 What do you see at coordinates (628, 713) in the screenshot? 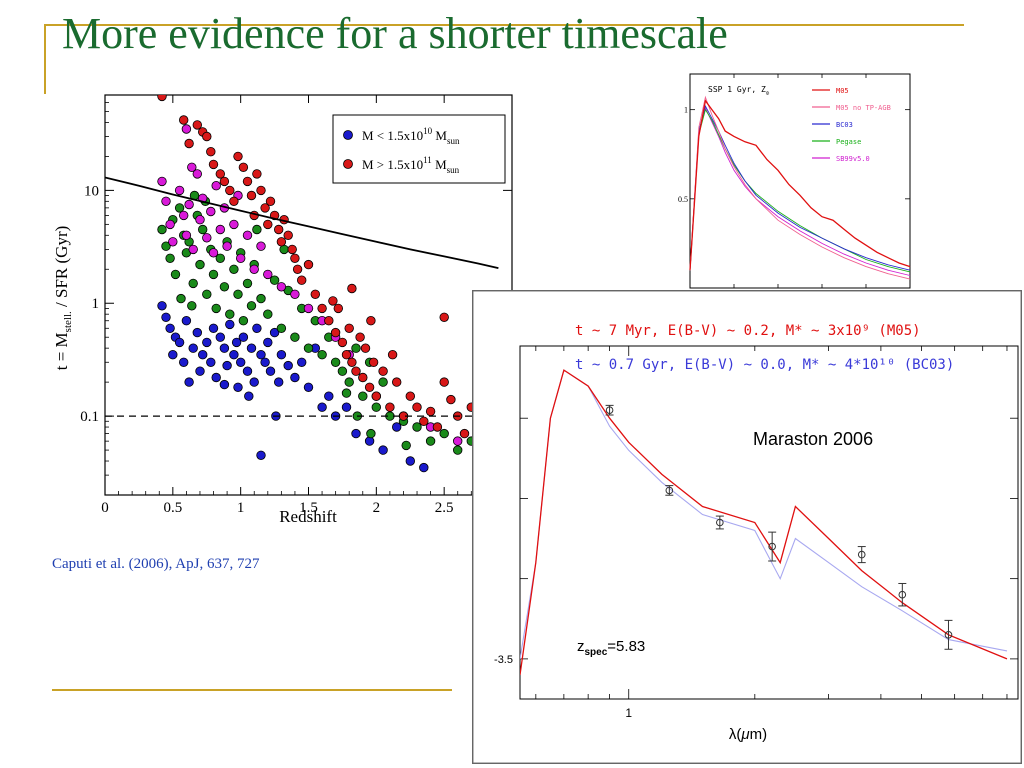
I see `sed-x-tick-label: 1` at bounding box center [628, 713].